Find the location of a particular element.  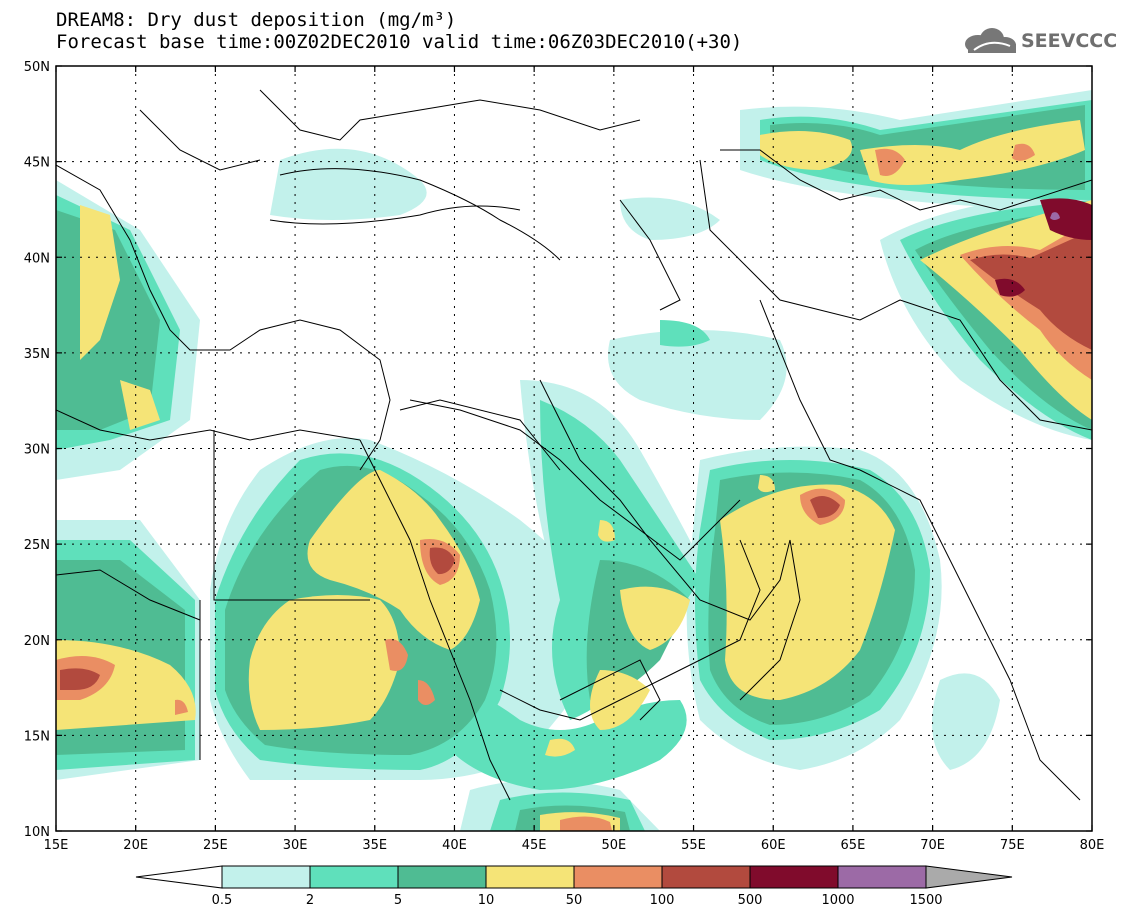

colorbar is located at coordinates (574, 877).